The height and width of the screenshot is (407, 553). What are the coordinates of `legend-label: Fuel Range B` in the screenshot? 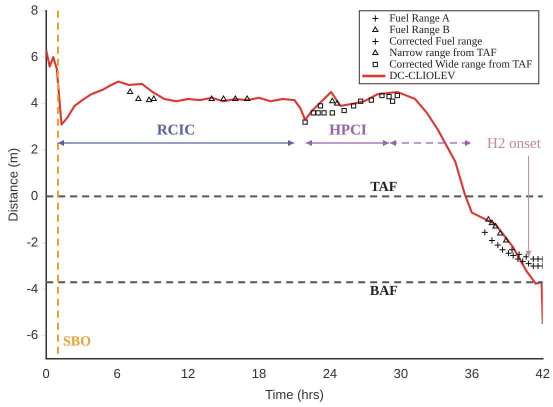 It's located at (419, 30).